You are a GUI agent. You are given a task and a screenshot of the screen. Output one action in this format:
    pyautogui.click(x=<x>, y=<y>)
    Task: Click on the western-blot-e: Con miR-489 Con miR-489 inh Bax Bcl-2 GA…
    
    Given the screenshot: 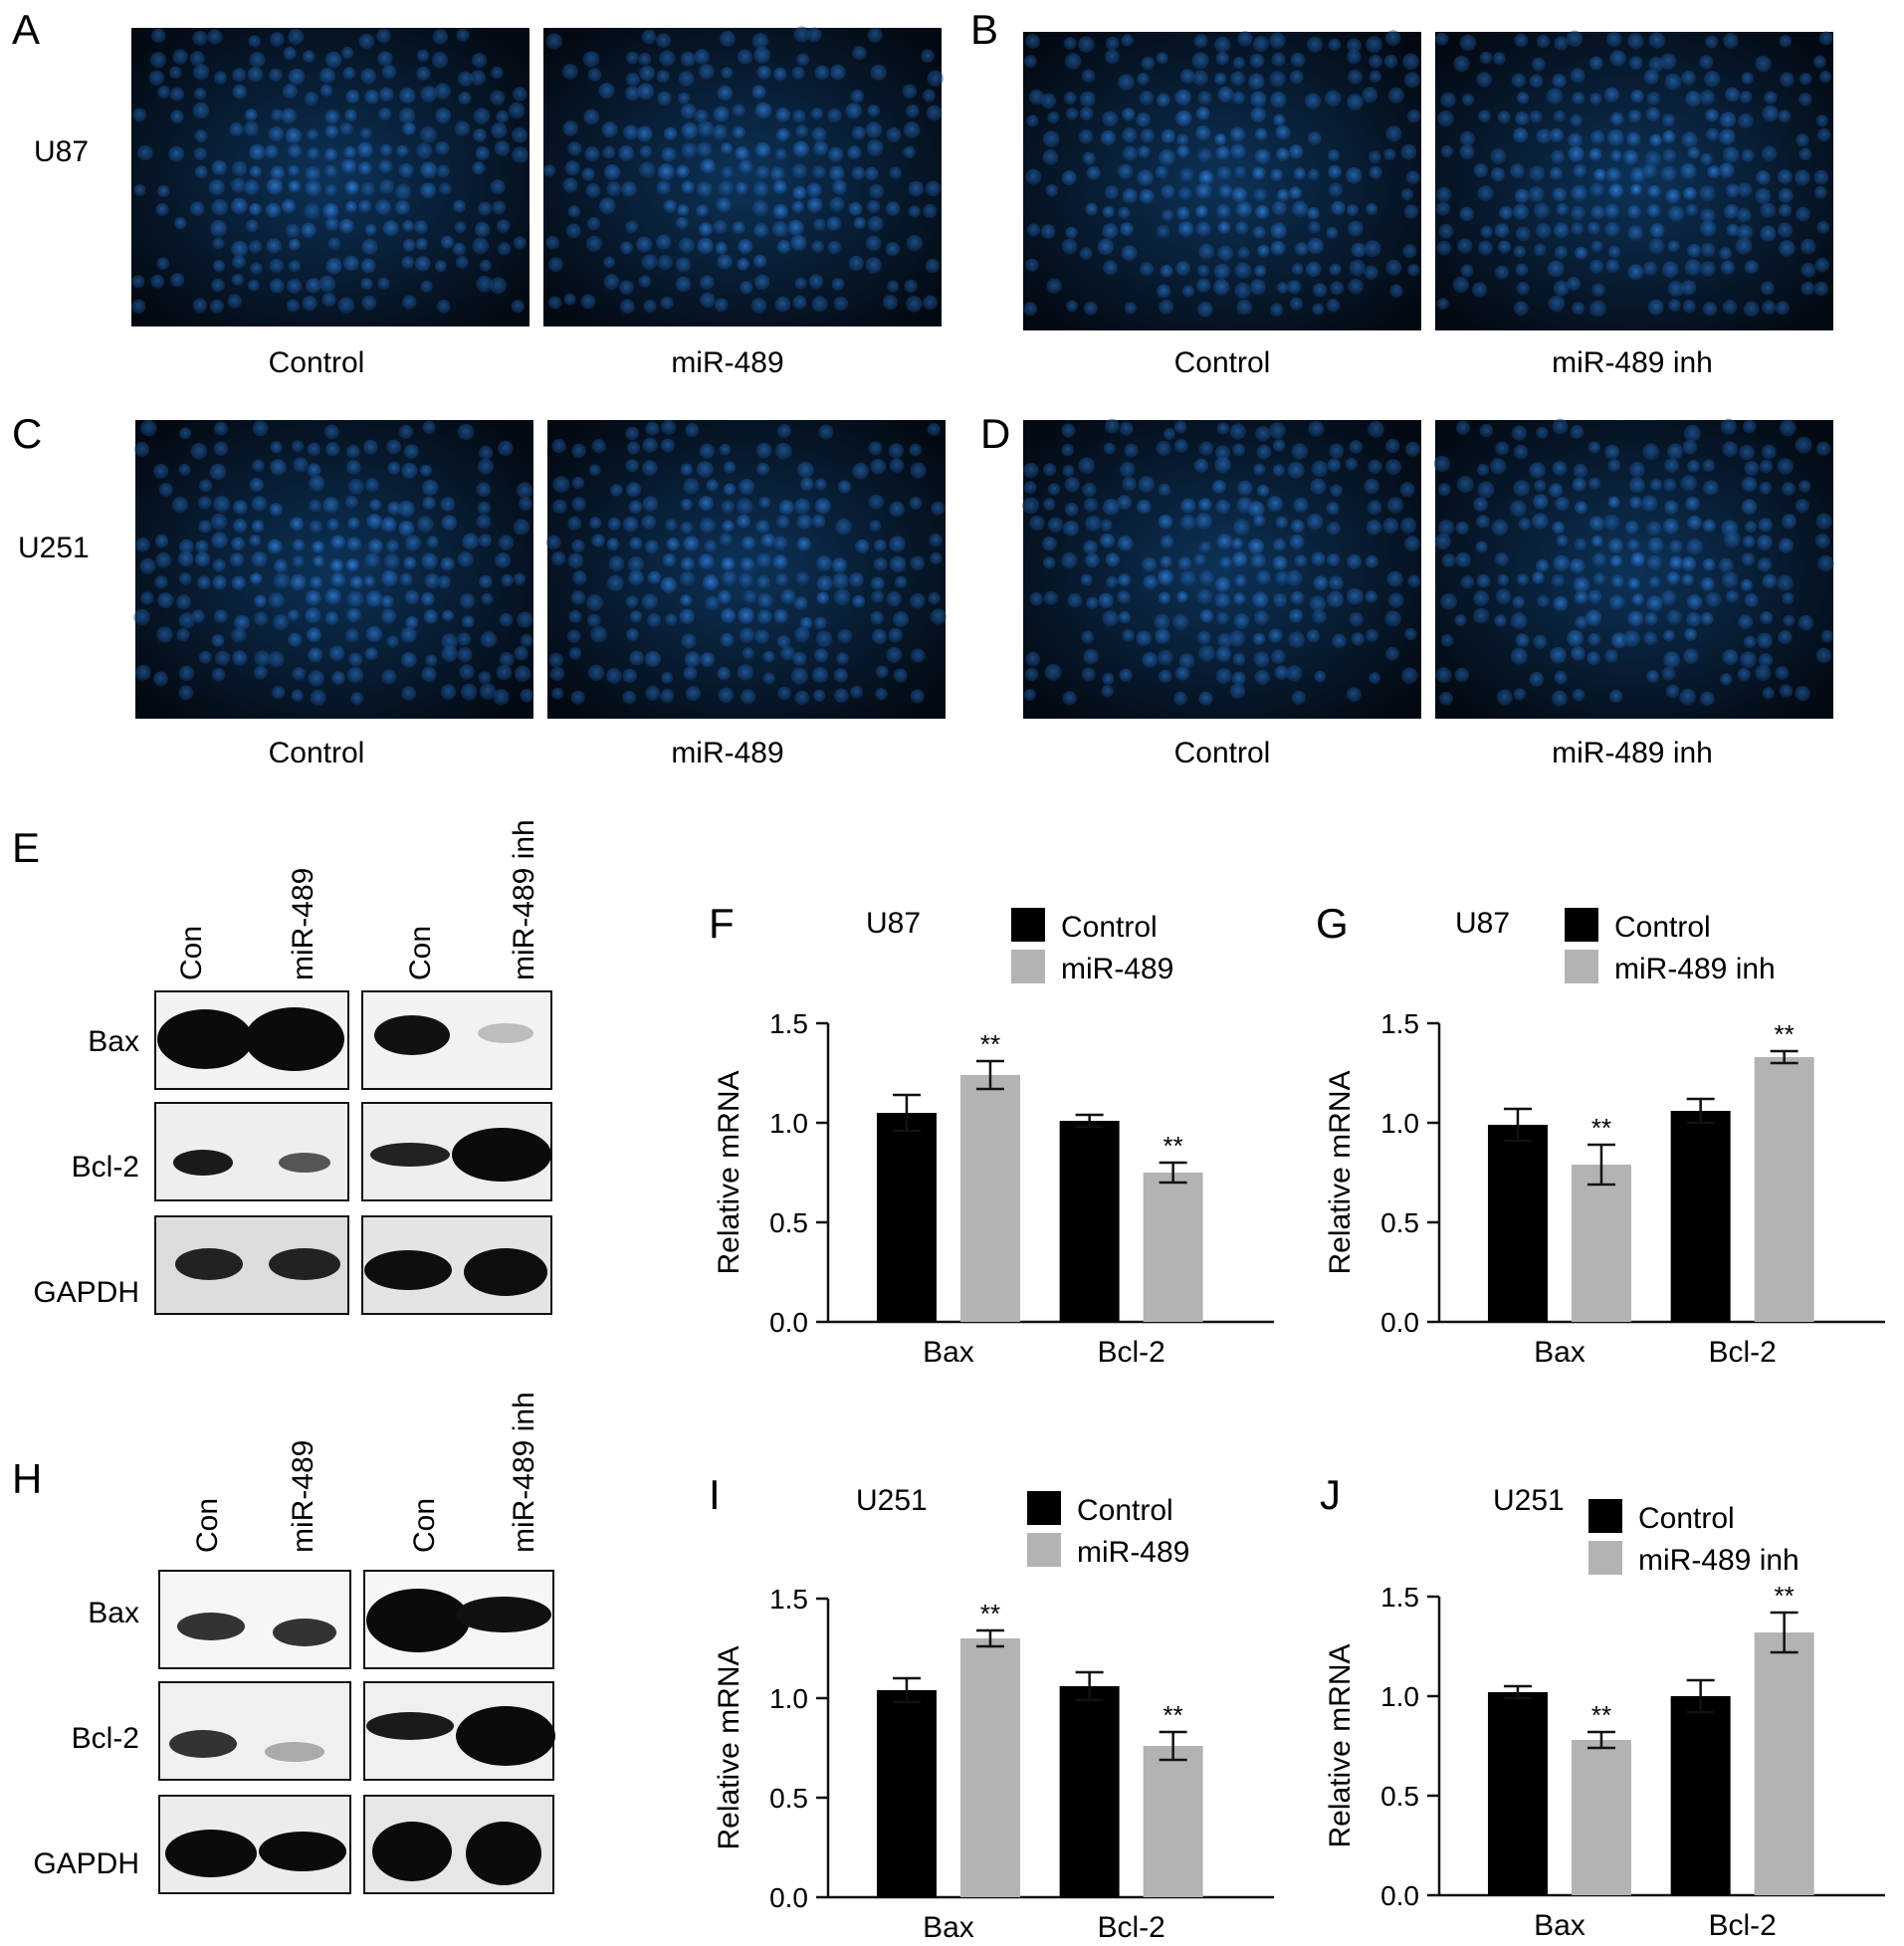 What is the action you would take?
    pyautogui.click(x=292, y=1067)
    